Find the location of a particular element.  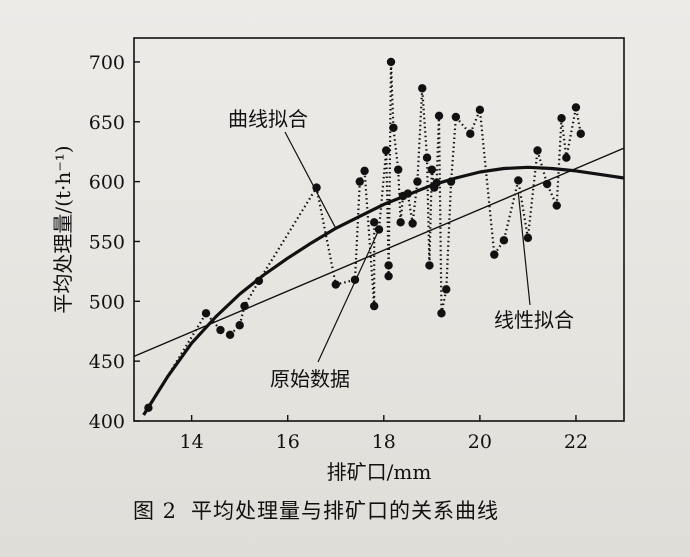

x-tick-label: 16 is located at coordinates (288, 442).